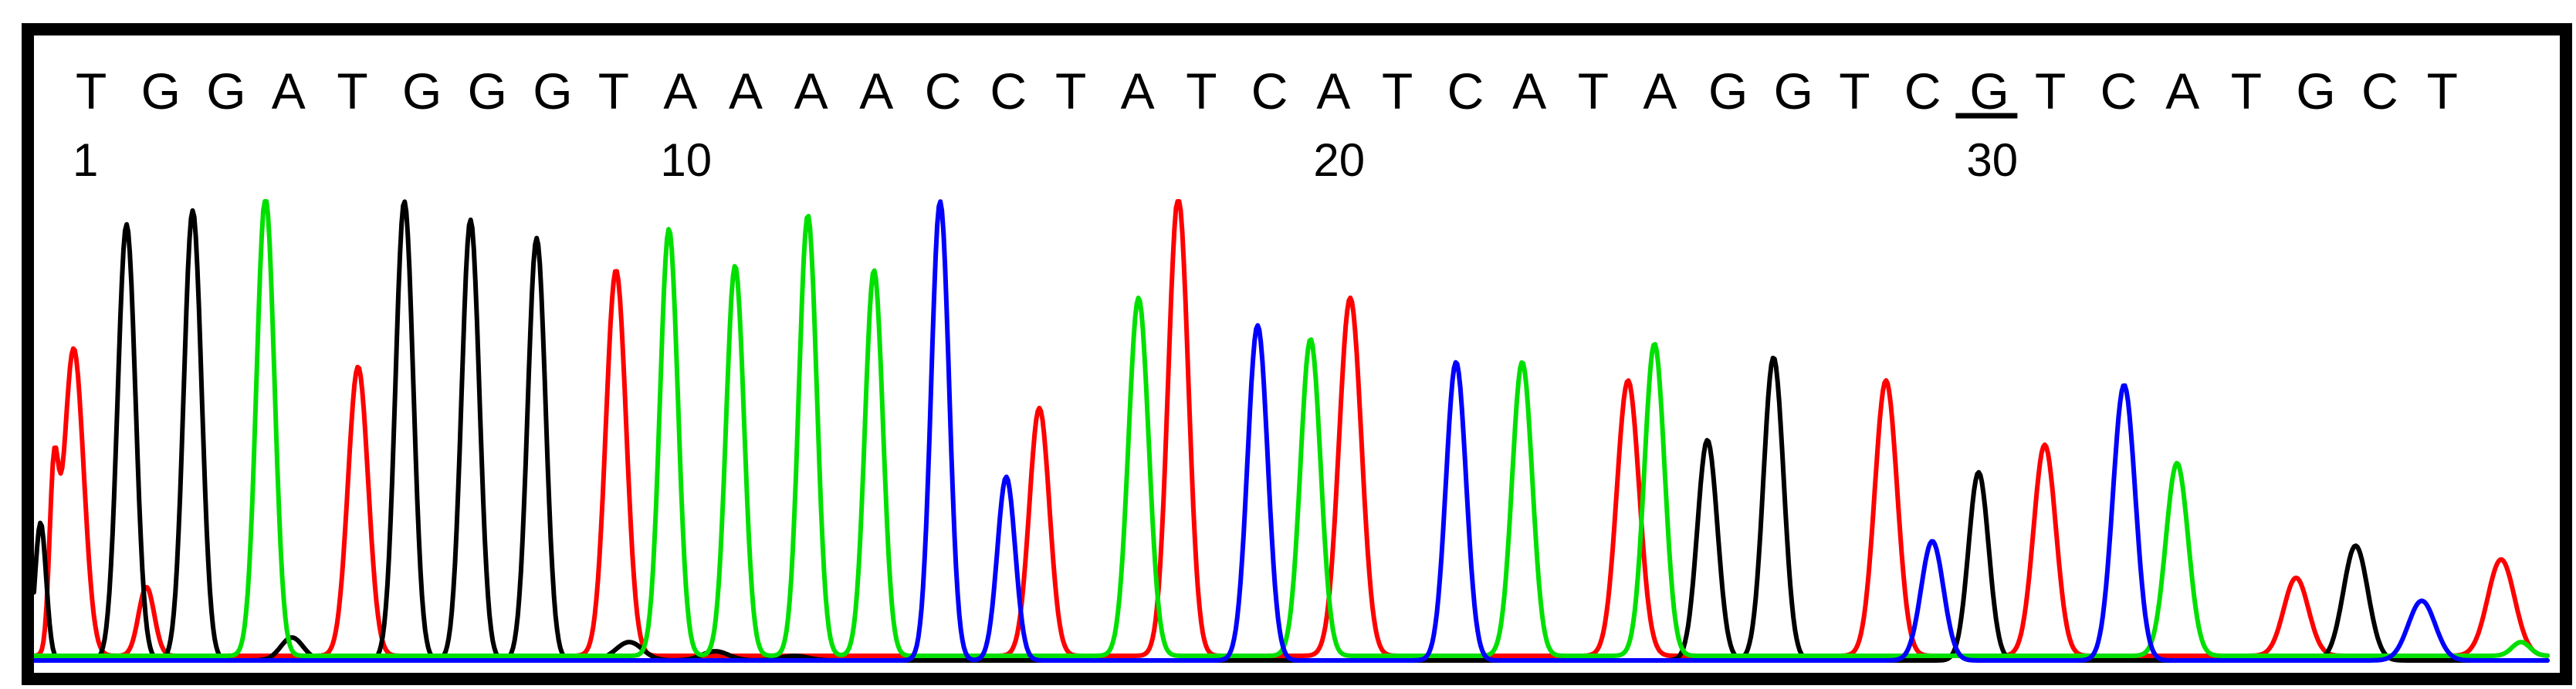  What do you see at coordinates (1070, 91) in the screenshot?
I see `base-call-16: T` at bounding box center [1070, 91].